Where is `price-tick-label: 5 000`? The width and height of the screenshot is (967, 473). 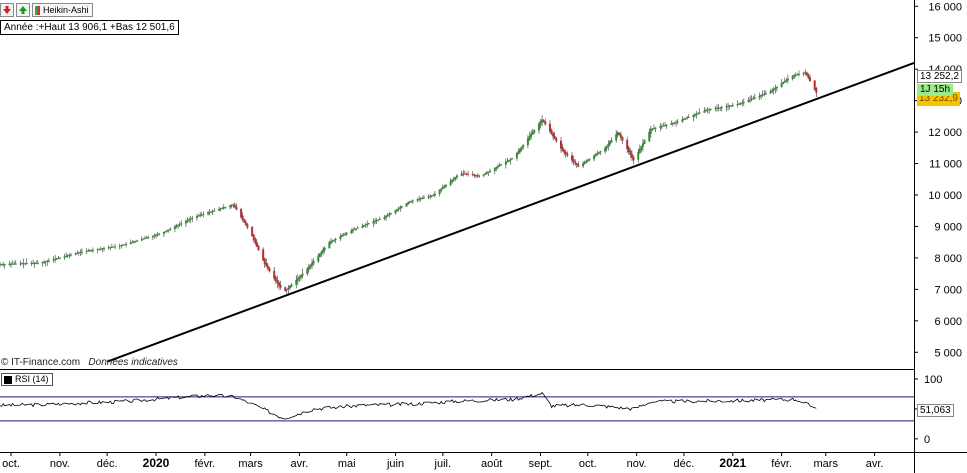 price-tick-label: 5 000 is located at coordinates (948, 353).